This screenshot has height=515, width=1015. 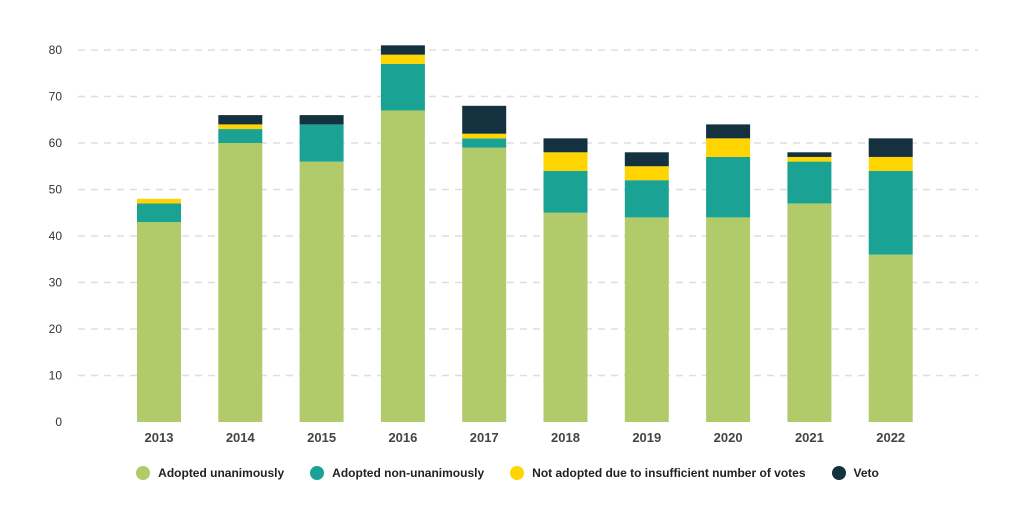 I want to click on y-tick-label: 40, so click(x=56, y=236).